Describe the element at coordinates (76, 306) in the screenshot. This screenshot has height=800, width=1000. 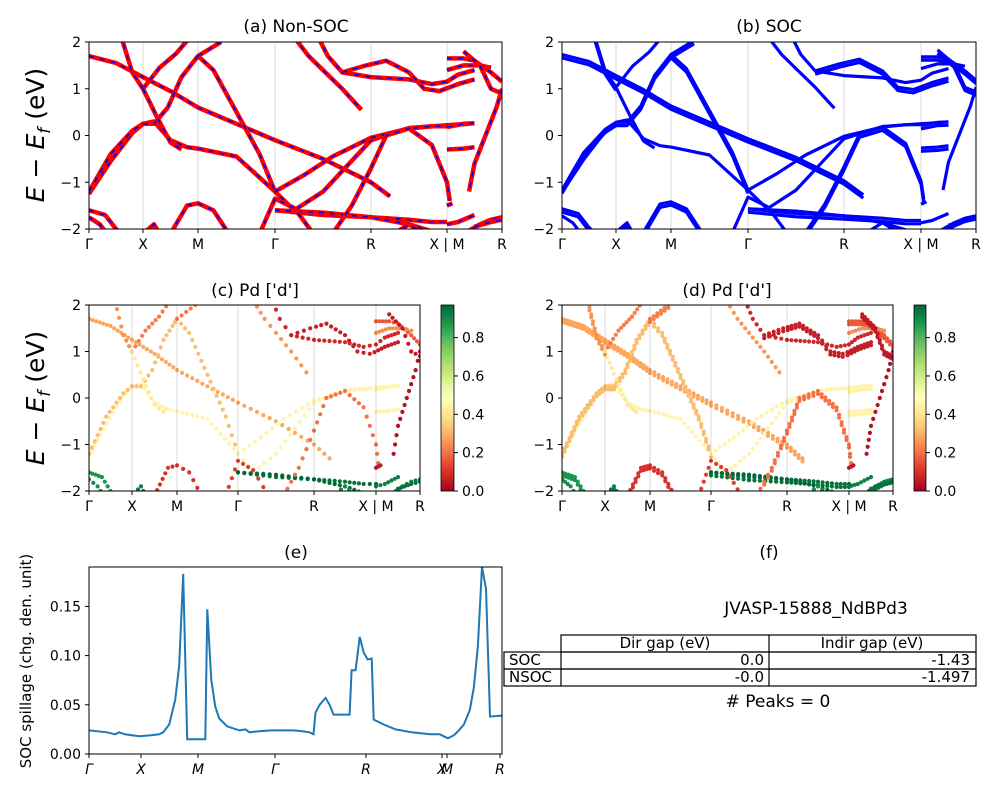
I see `energy-tick-label: 2` at that location.